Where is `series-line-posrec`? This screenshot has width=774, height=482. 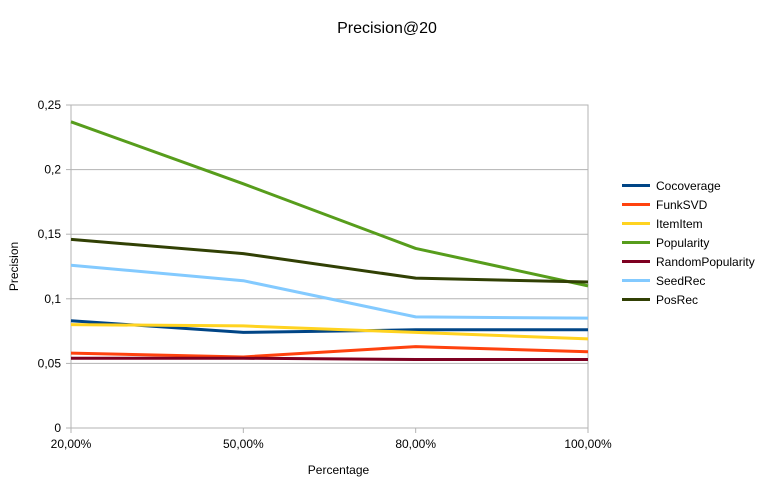 series-line-posrec is located at coordinates (329, 260).